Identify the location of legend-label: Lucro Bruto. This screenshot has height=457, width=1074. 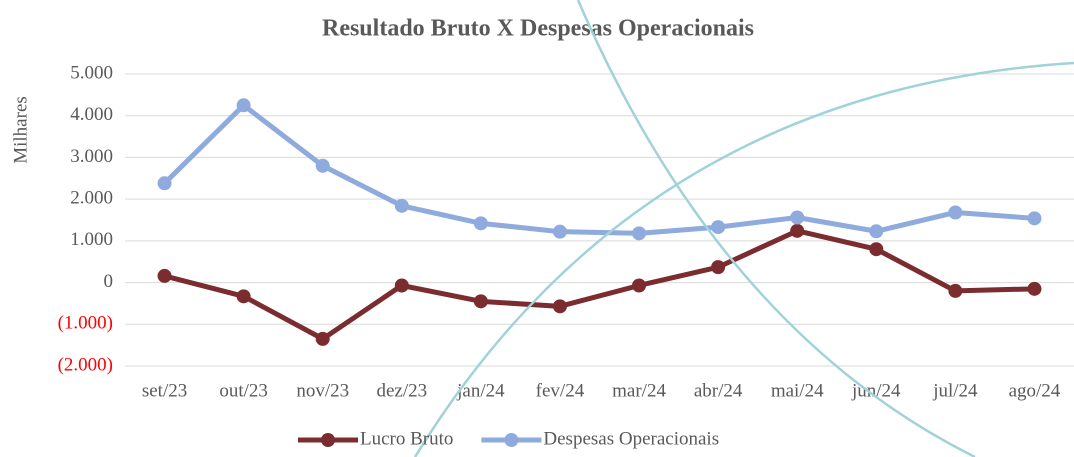
(406, 438).